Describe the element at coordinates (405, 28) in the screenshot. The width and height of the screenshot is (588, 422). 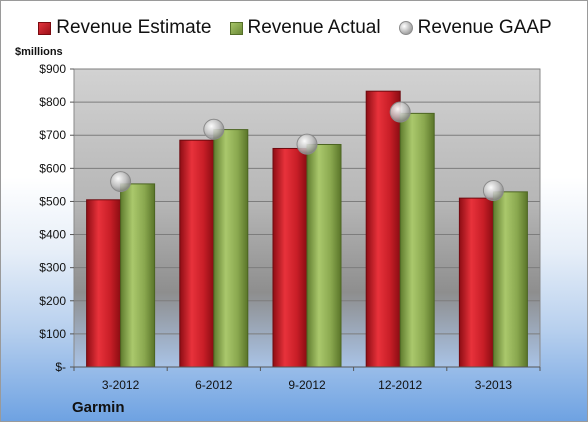
I see `legend-swatch-gaap` at that location.